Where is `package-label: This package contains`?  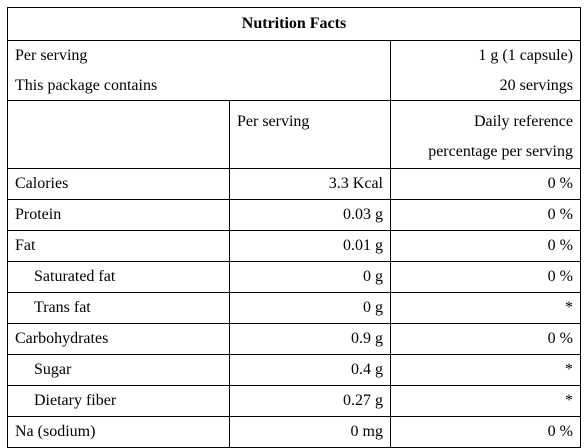 package-label: This package contains is located at coordinates (199, 86).